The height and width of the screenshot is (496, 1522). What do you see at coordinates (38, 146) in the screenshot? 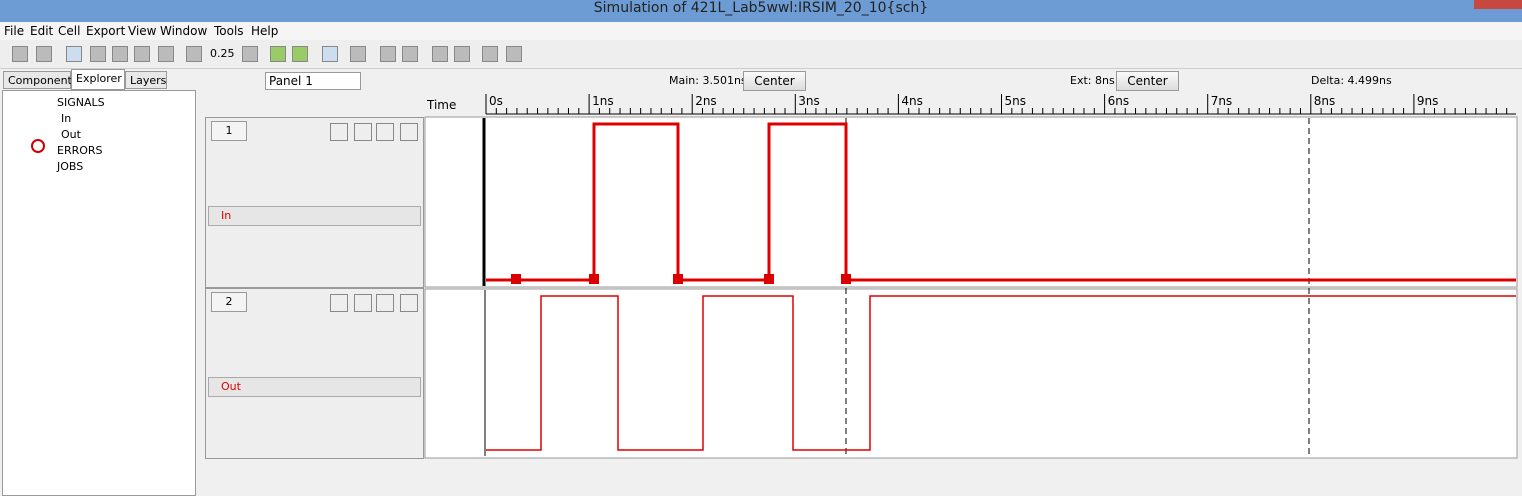
I see `error-icon` at bounding box center [38, 146].